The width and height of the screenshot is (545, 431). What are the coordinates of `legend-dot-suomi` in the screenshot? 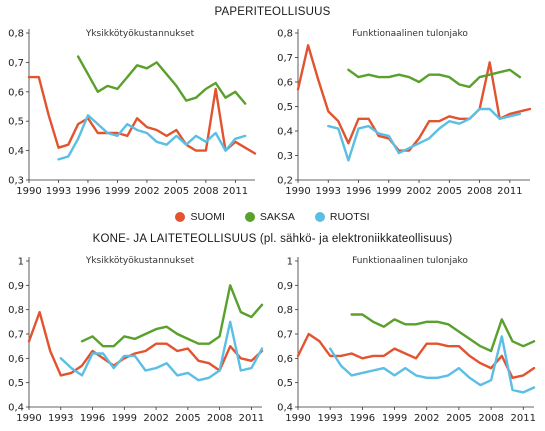 It's located at (180, 217).